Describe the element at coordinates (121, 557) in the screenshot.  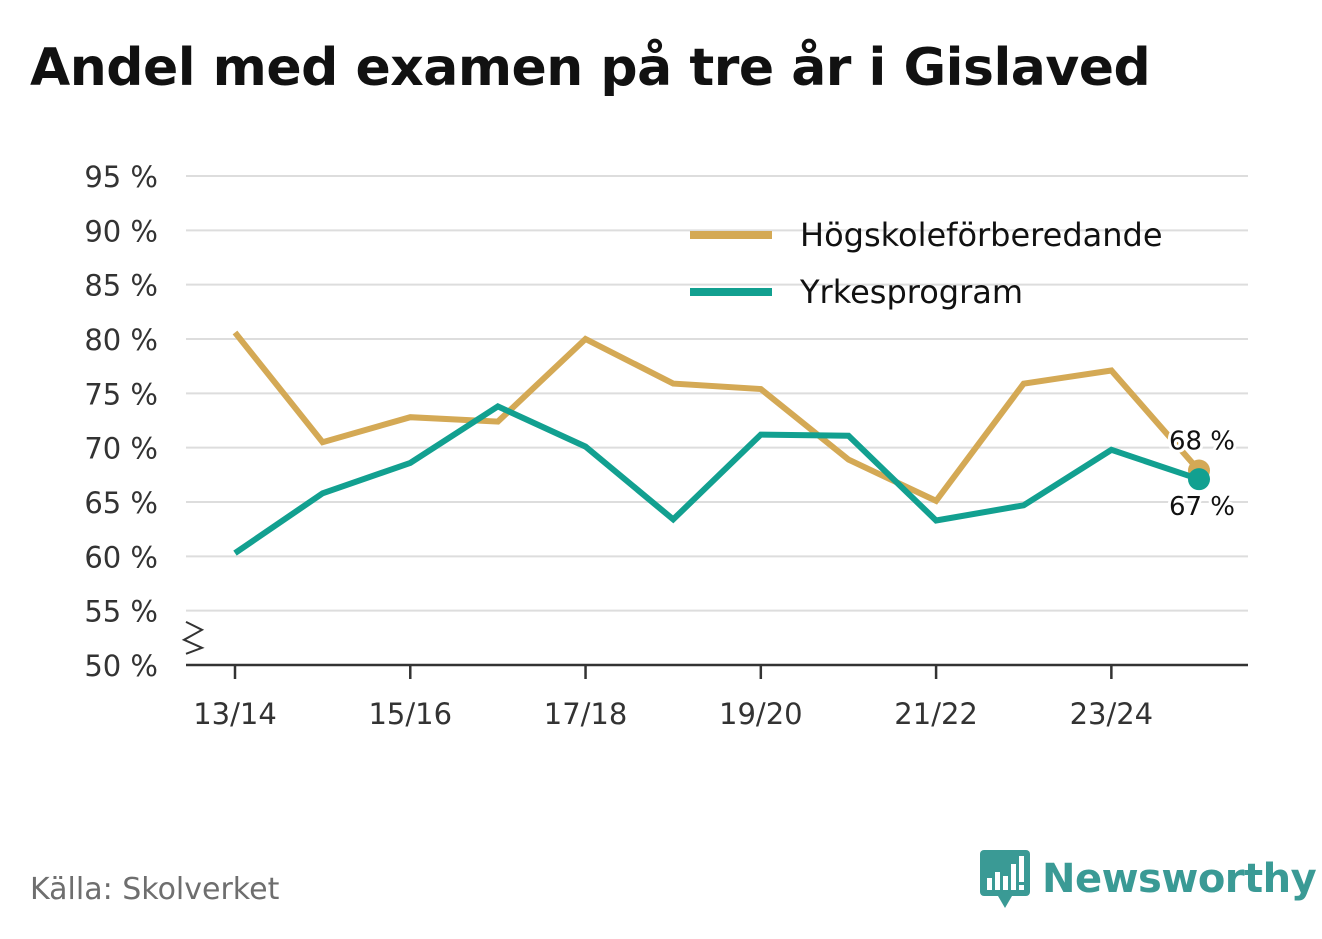
I see `y-tick-label: 60 %` at that location.